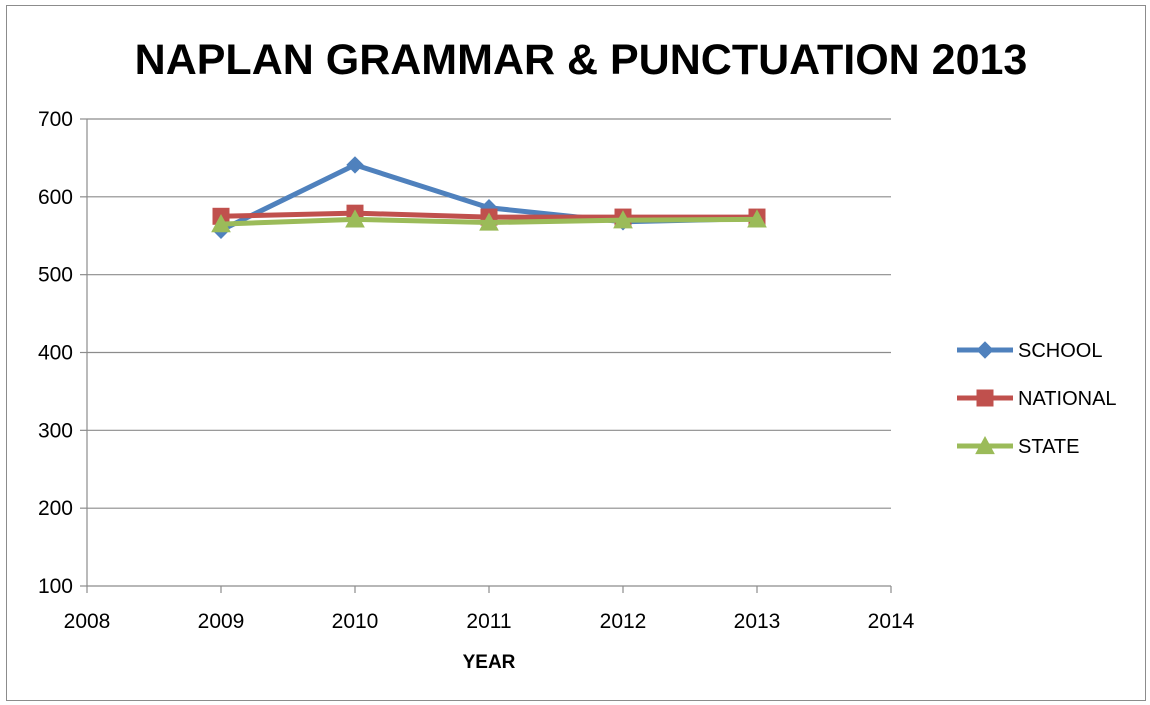  What do you see at coordinates (1048, 447) in the screenshot?
I see `legend-label: STATE` at bounding box center [1048, 447].